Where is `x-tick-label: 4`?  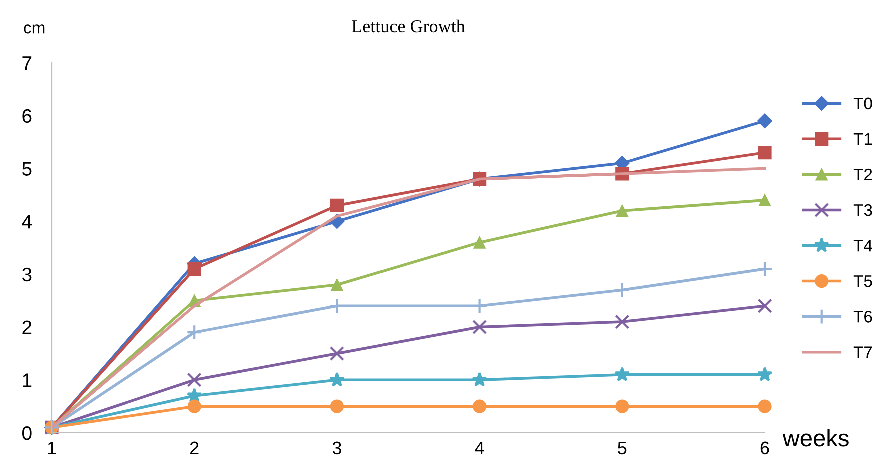 x-tick-label: 4 is located at coordinates (479, 448).